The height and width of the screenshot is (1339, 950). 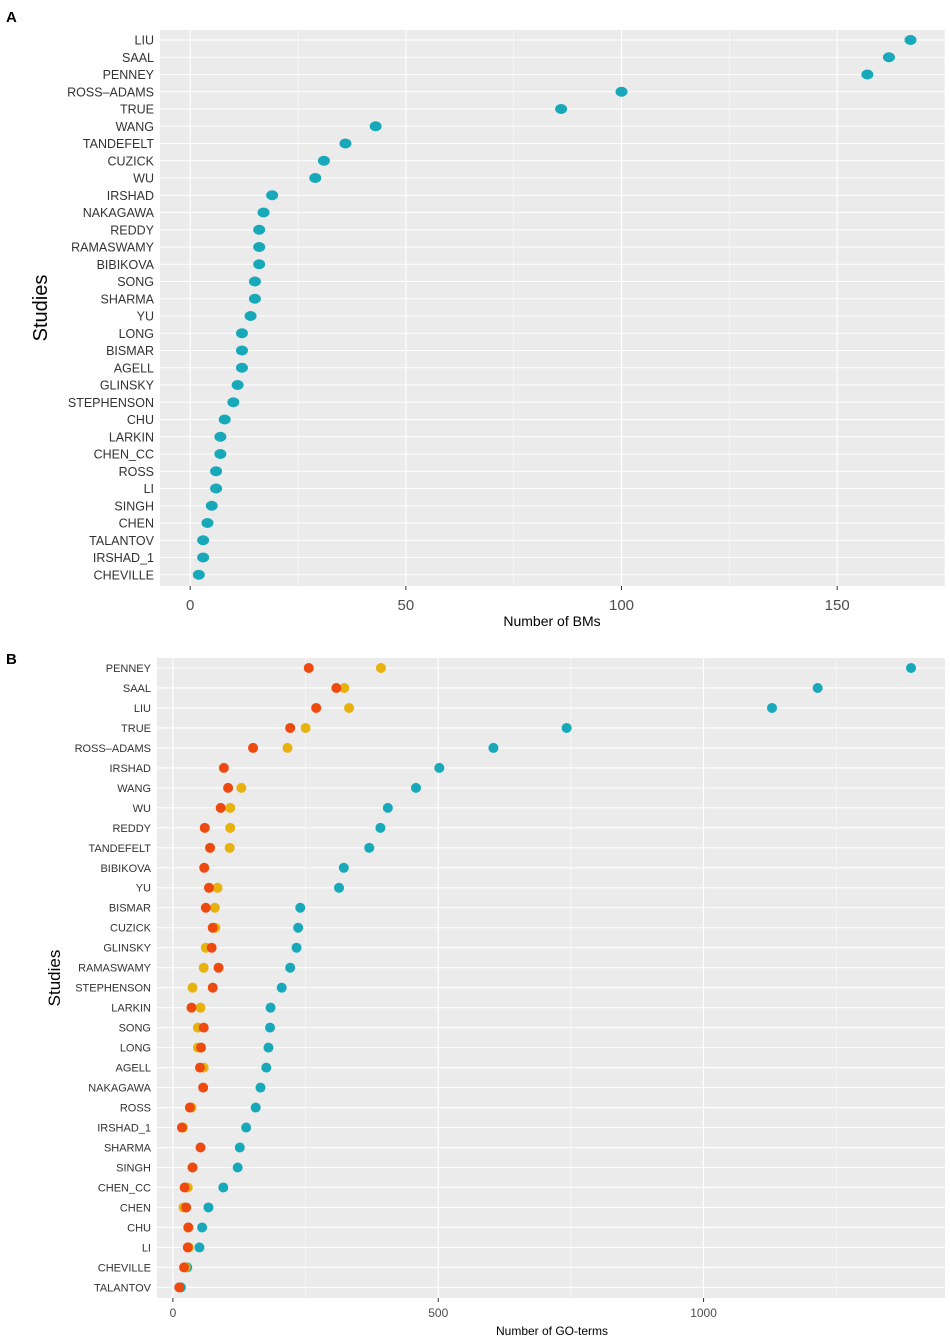 What do you see at coordinates (129, 669) in the screenshot?
I see `panel-b-category-label: PENNEY` at bounding box center [129, 669].